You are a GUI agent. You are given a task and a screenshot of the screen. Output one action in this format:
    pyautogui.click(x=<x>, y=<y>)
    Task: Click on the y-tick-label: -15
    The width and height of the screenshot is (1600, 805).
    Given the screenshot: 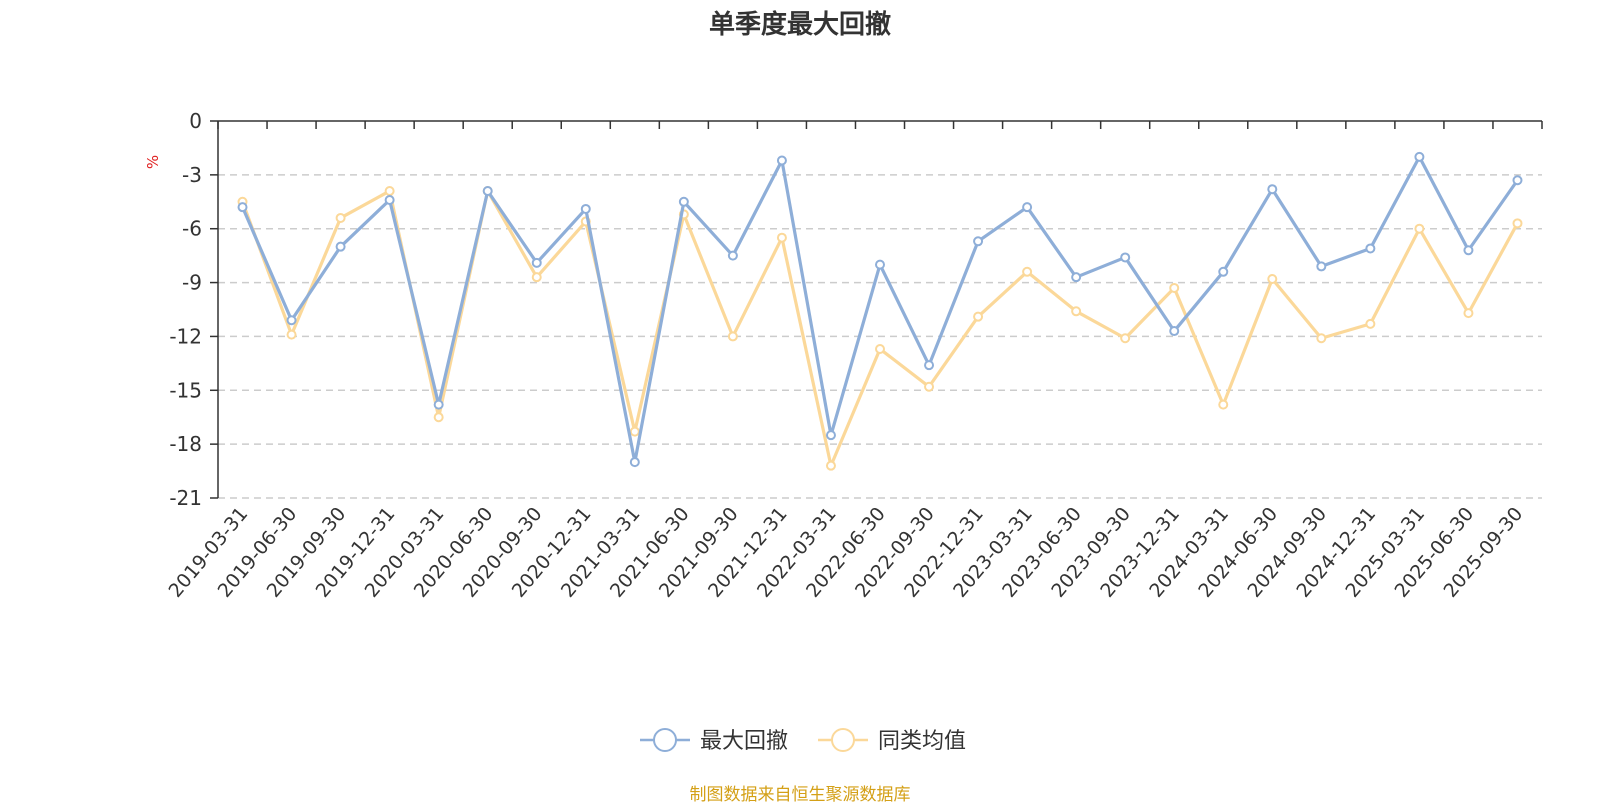 What is the action you would take?
    pyautogui.click(x=185, y=390)
    